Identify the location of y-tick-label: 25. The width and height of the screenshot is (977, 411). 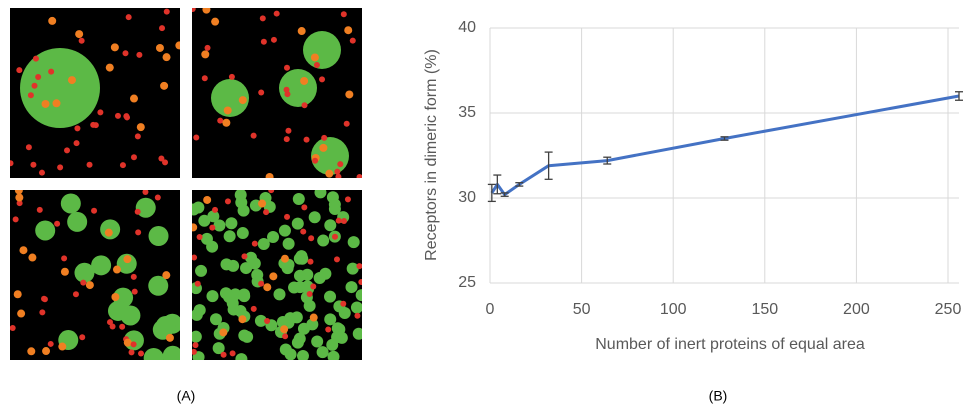
(467, 282).